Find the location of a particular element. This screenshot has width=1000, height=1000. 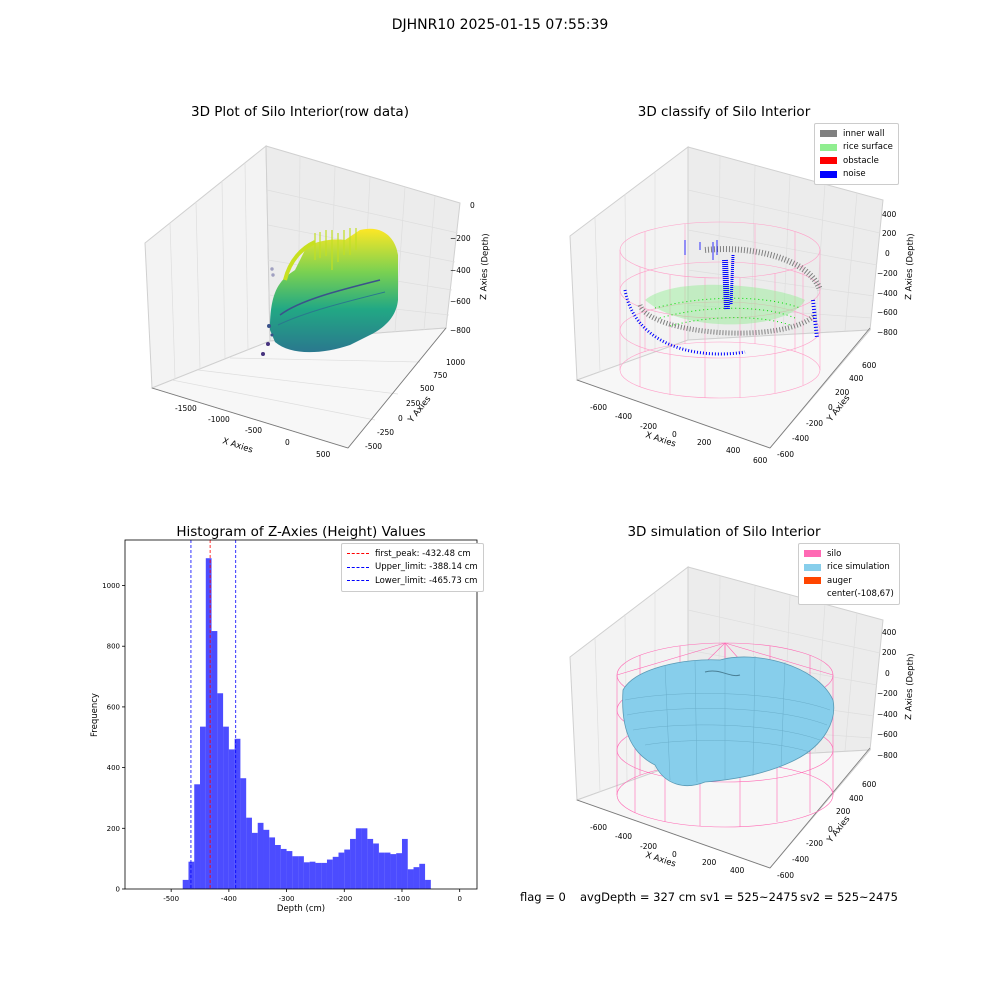

plot4-ztick: 0 is located at coordinates (887, 673).